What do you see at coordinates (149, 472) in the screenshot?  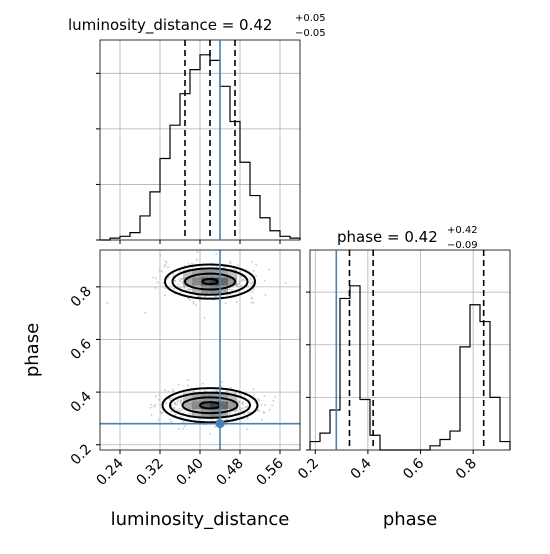 I see `sc-xtick-label-1: 0.32` at bounding box center [149, 472].